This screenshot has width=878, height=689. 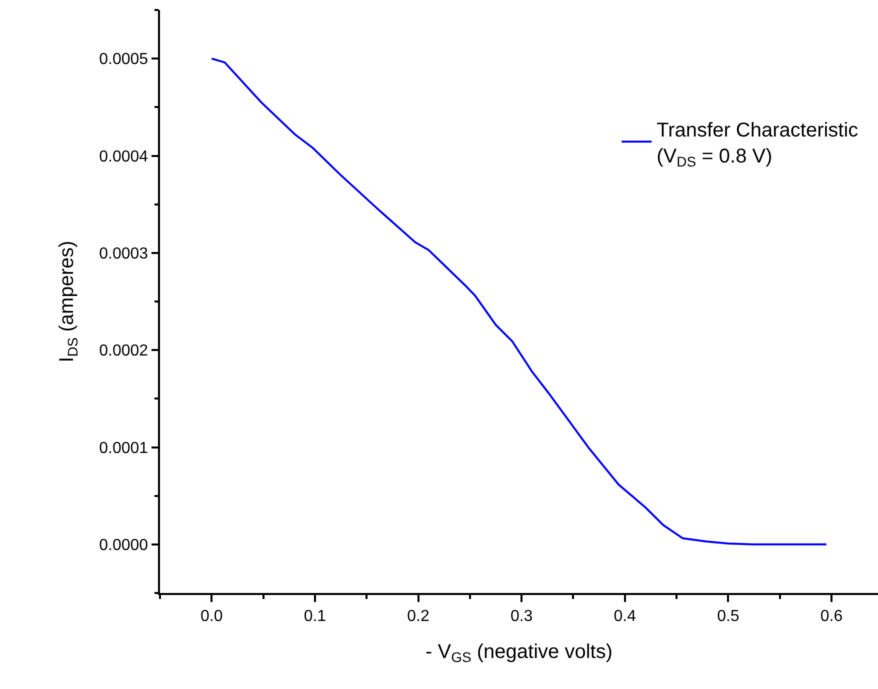 I want to click on y-tick-label: 0.0001, so click(x=123, y=448).